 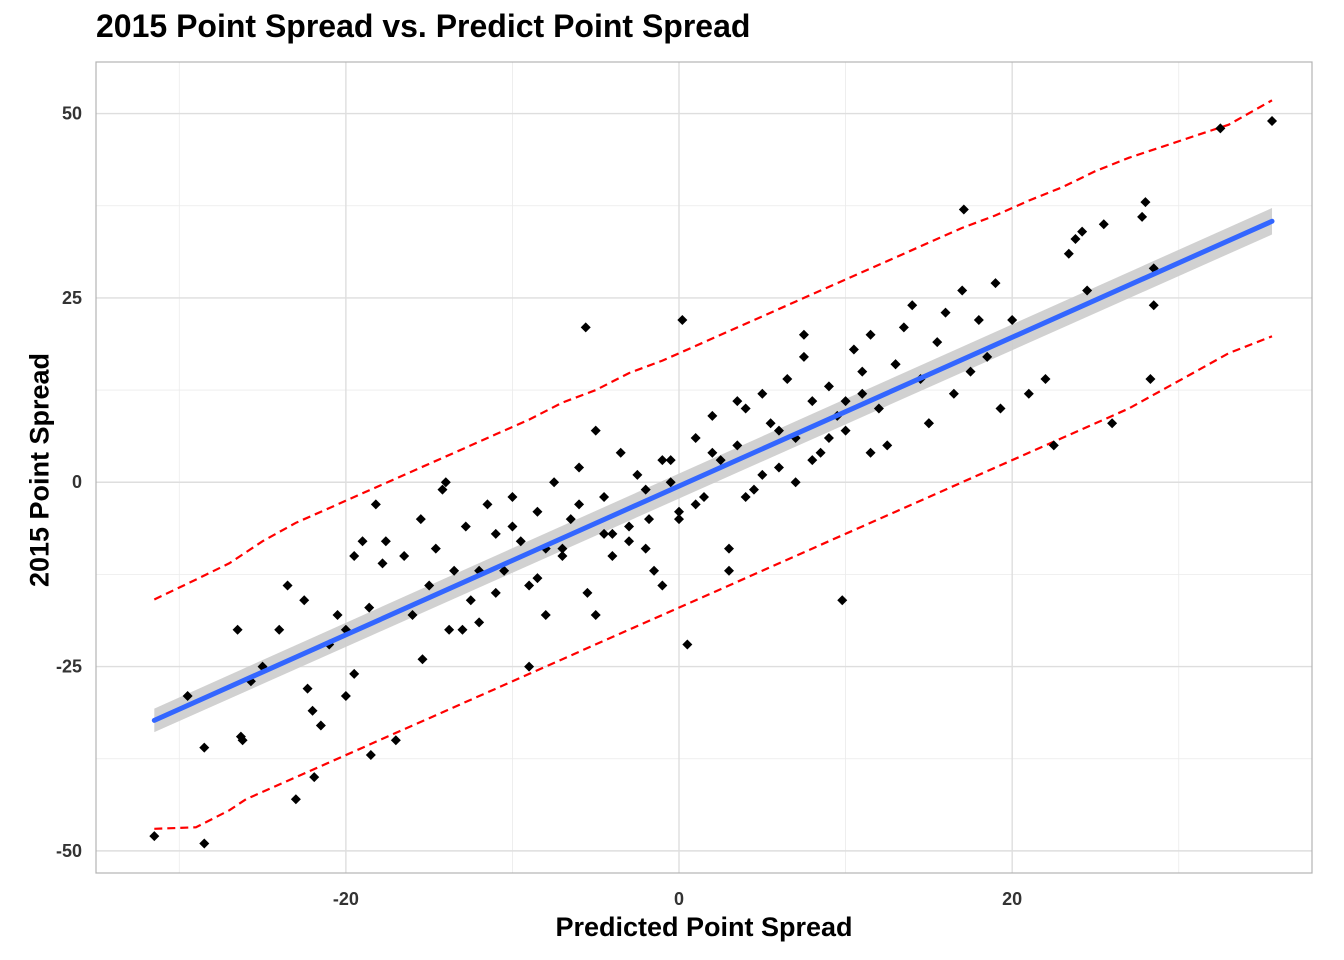 I want to click on y-tick-label: -50, so click(x=69, y=851).